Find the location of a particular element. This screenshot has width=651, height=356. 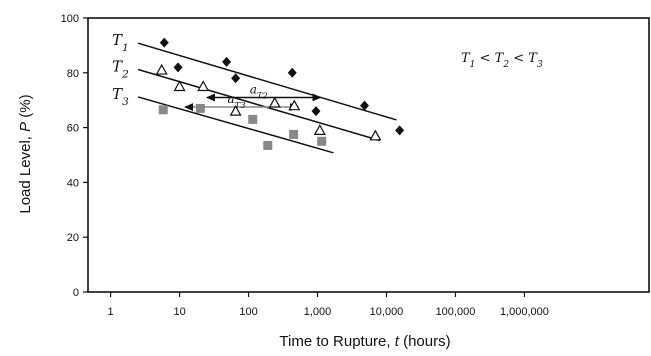

y-axis-title-text: Load Level, is located at coordinates (25, 173).